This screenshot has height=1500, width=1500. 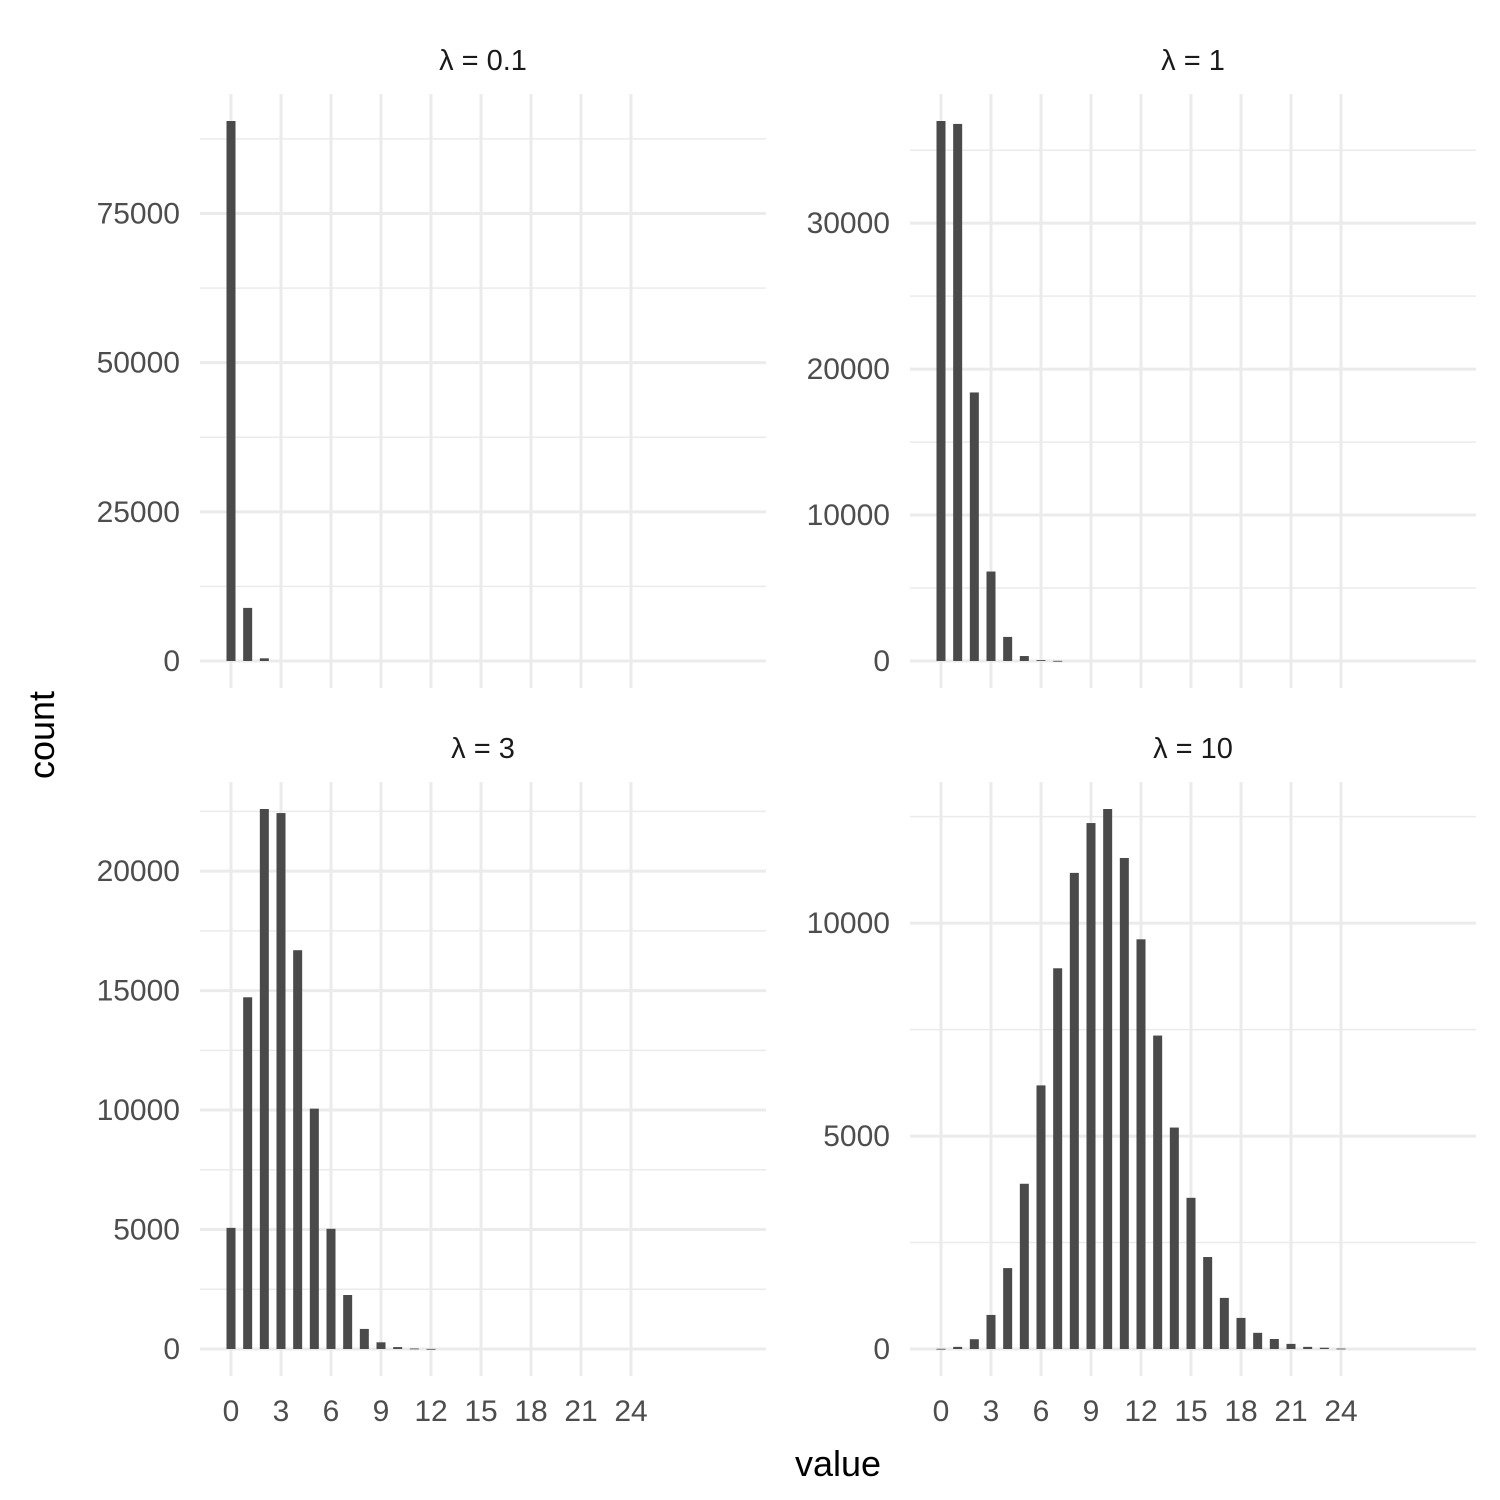 What do you see at coordinates (138, 512) in the screenshot?
I see `y-tick-label: 25000` at bounding box center [138, 512].